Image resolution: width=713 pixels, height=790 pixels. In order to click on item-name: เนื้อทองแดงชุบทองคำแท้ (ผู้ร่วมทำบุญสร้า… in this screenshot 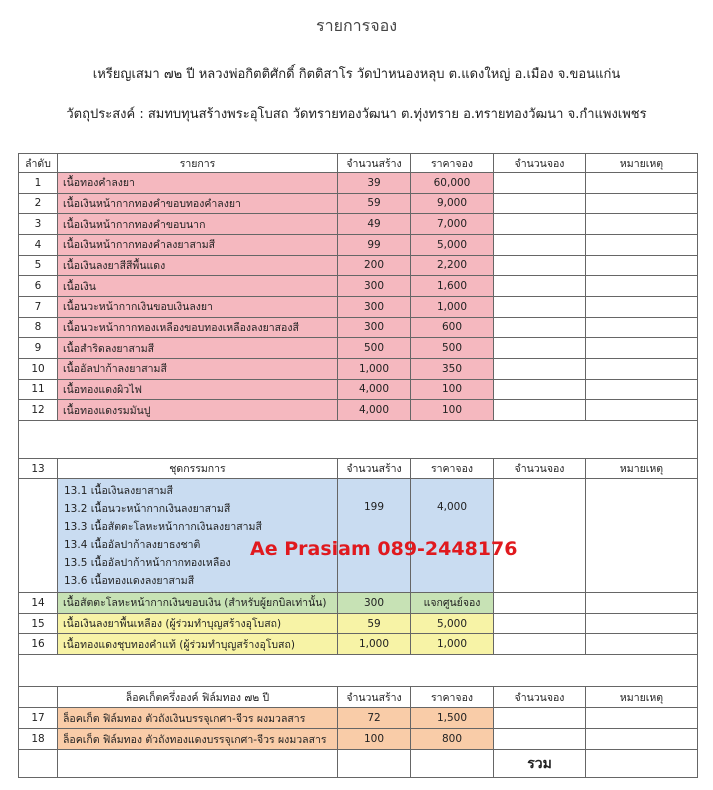, I will do `click(197, 644)`.